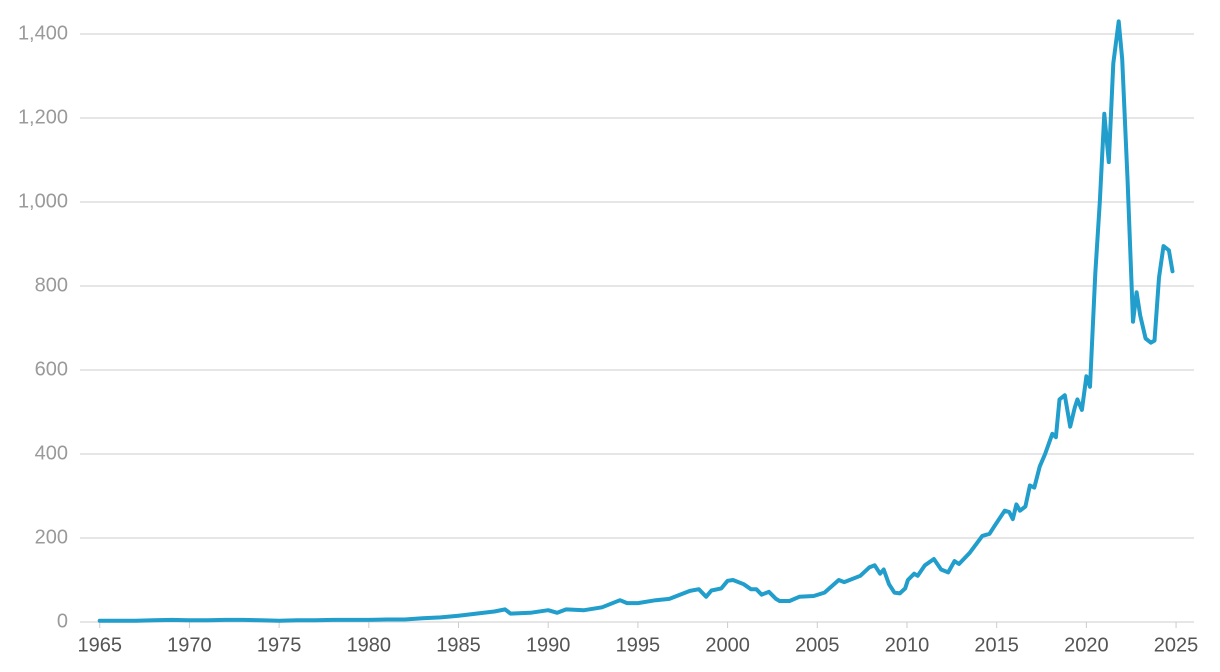 Image resolution: width=1220 pixels, height=672 pixels. What do you see at coordinates (62, 621) in the screenshot?
I see `y-tick-label: 0` at bounding box center [62, 621].